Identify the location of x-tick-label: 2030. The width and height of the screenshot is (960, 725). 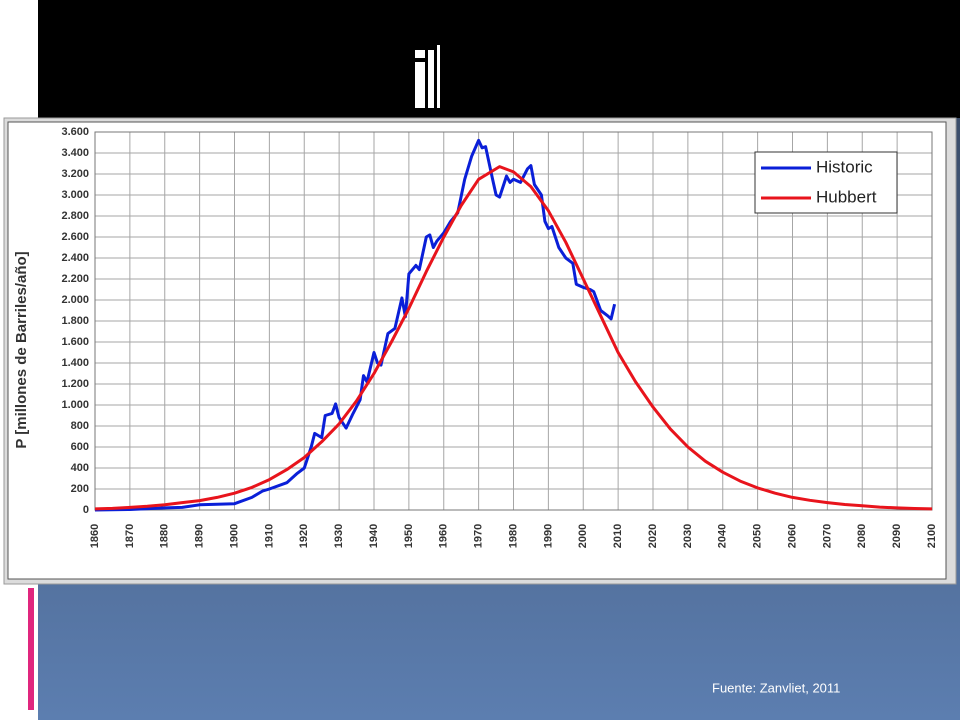
(688, 536).